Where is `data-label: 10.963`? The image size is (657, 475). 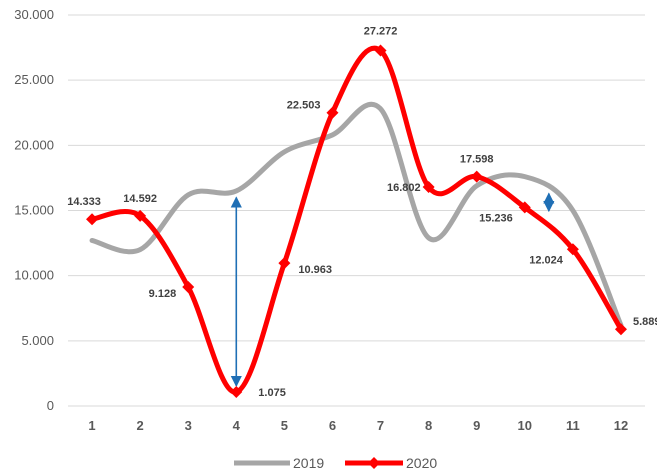 data-label: 10.963 is located at coordinates (315, 270).